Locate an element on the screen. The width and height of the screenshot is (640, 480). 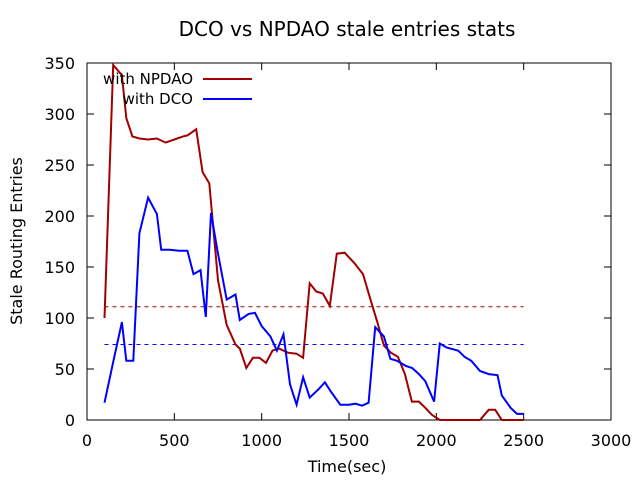
x-tick-label: 0 is located at coordinates (87, 440).